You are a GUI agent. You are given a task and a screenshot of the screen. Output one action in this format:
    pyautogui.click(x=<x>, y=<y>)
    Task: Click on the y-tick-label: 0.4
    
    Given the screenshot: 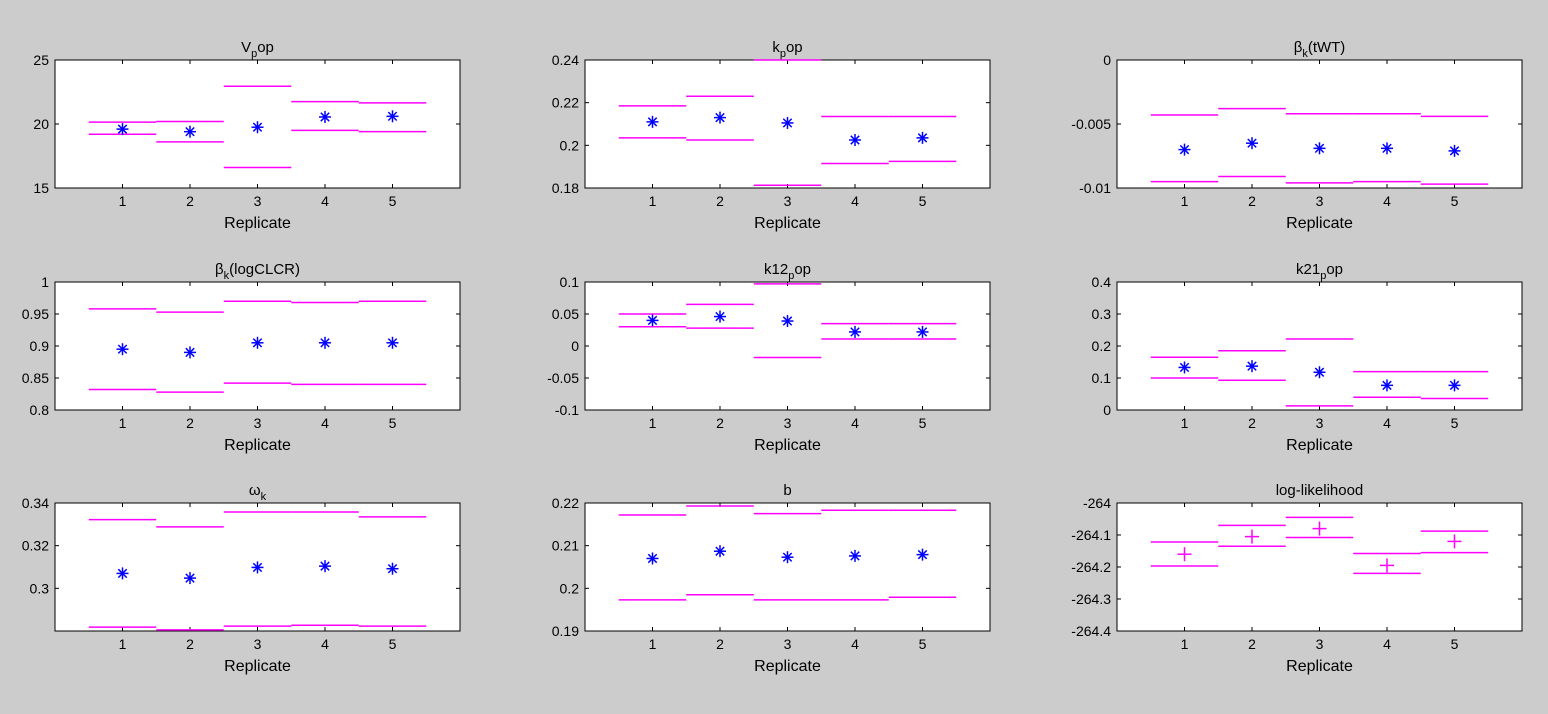 What is the action you would take?
    pyautogui.click(x=1102, y=282)
    